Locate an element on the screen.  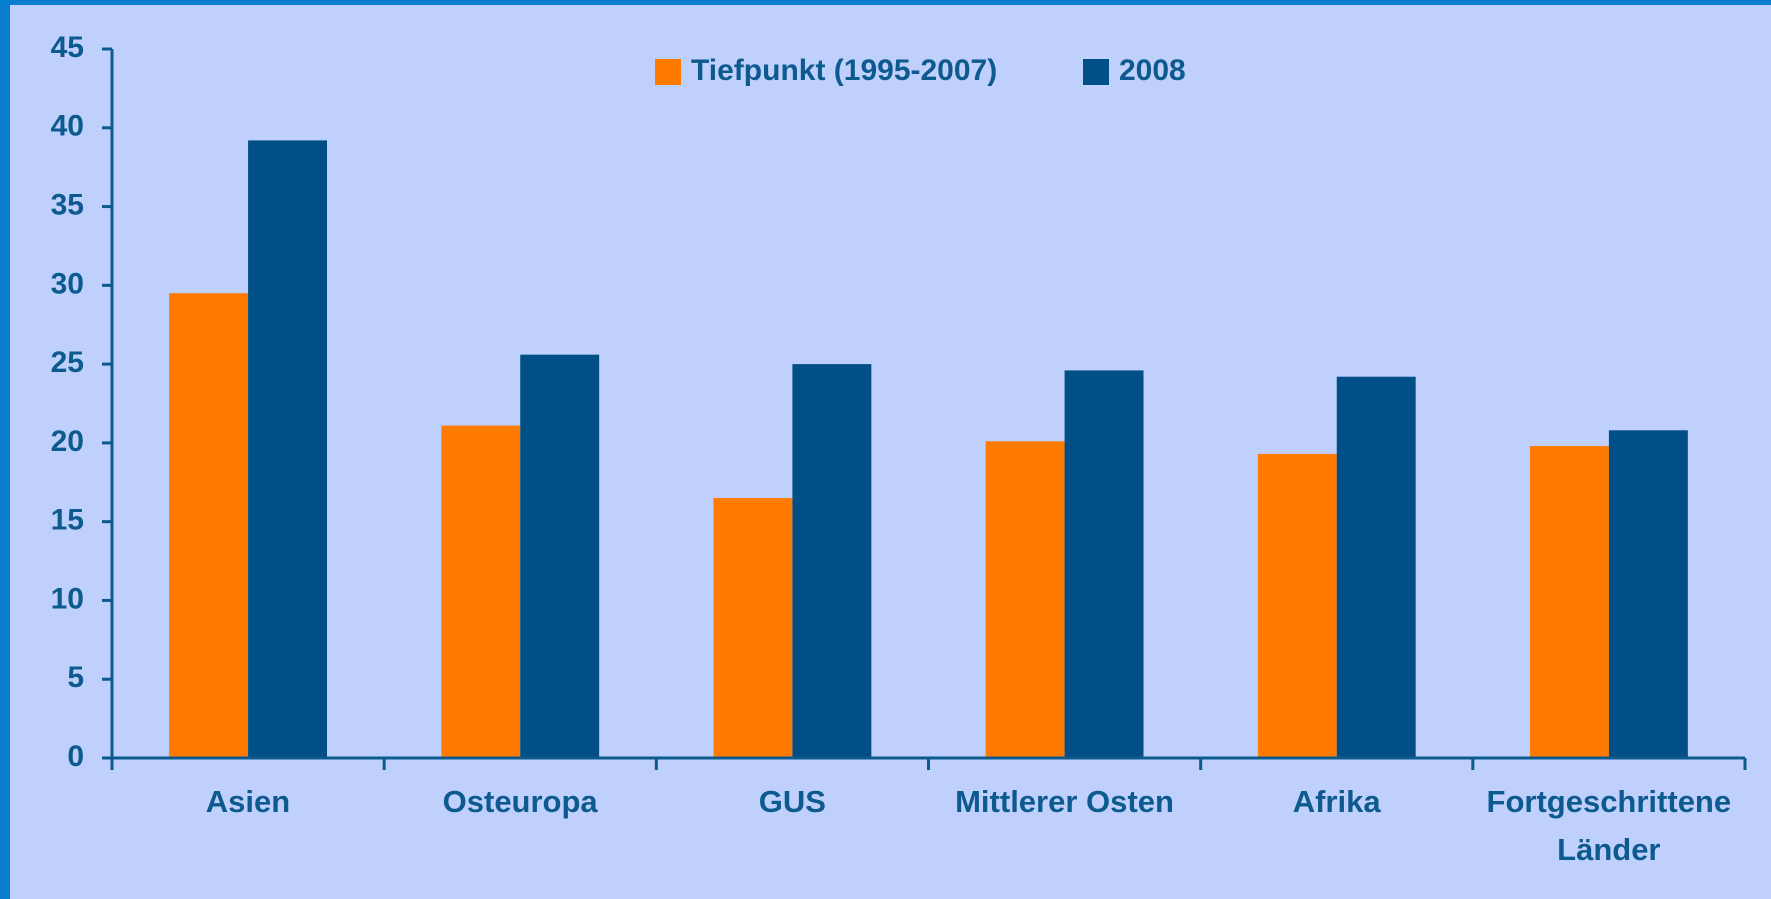
legend-label: 2008 is located at coordinates (1152, 70).